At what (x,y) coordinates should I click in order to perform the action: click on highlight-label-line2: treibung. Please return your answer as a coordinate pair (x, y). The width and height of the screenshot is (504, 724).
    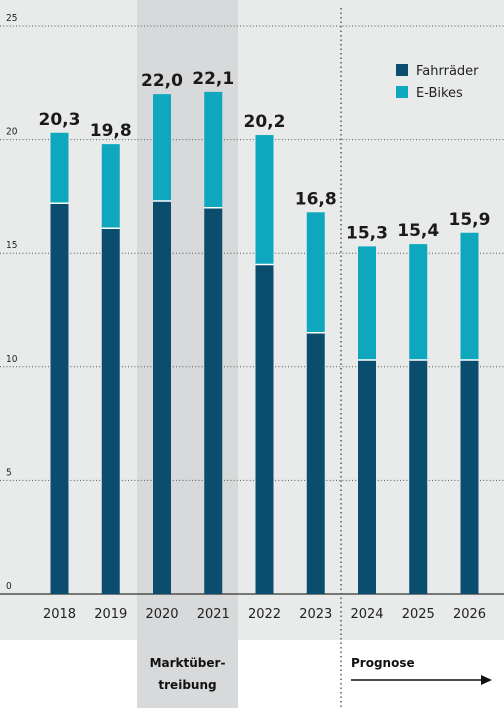
    Looking at the image, I should click on (187, 685).